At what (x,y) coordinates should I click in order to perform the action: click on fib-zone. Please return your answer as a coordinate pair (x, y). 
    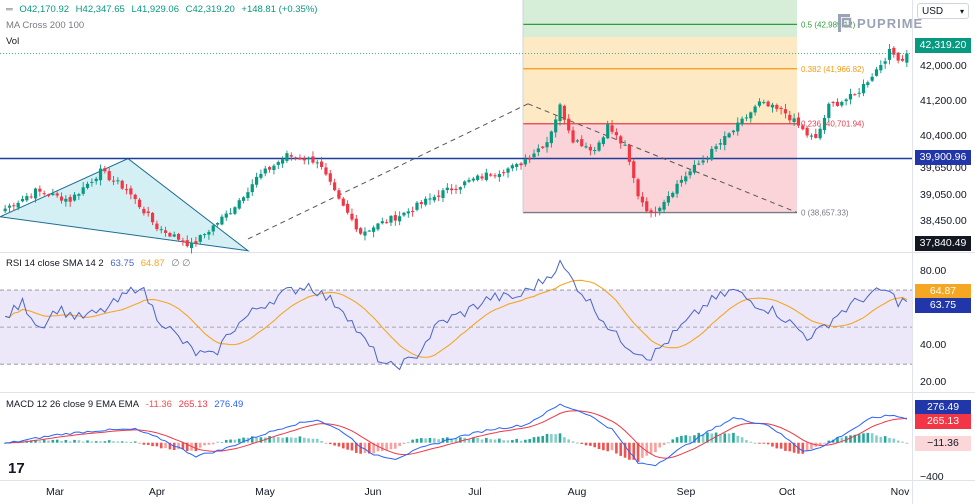
    Looking at the image, I should click on (660, 168).